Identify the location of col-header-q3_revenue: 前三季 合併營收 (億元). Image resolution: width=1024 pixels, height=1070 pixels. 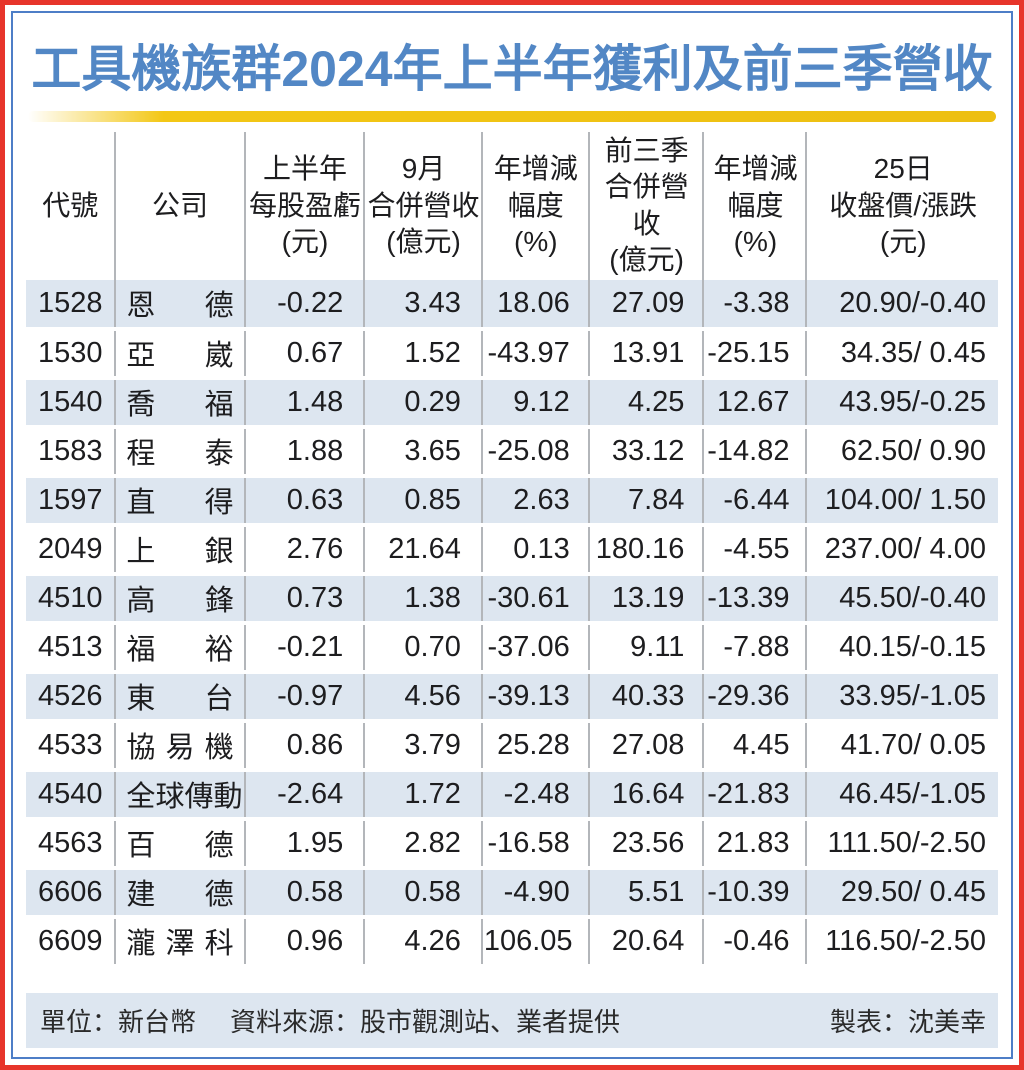
(646, 206).